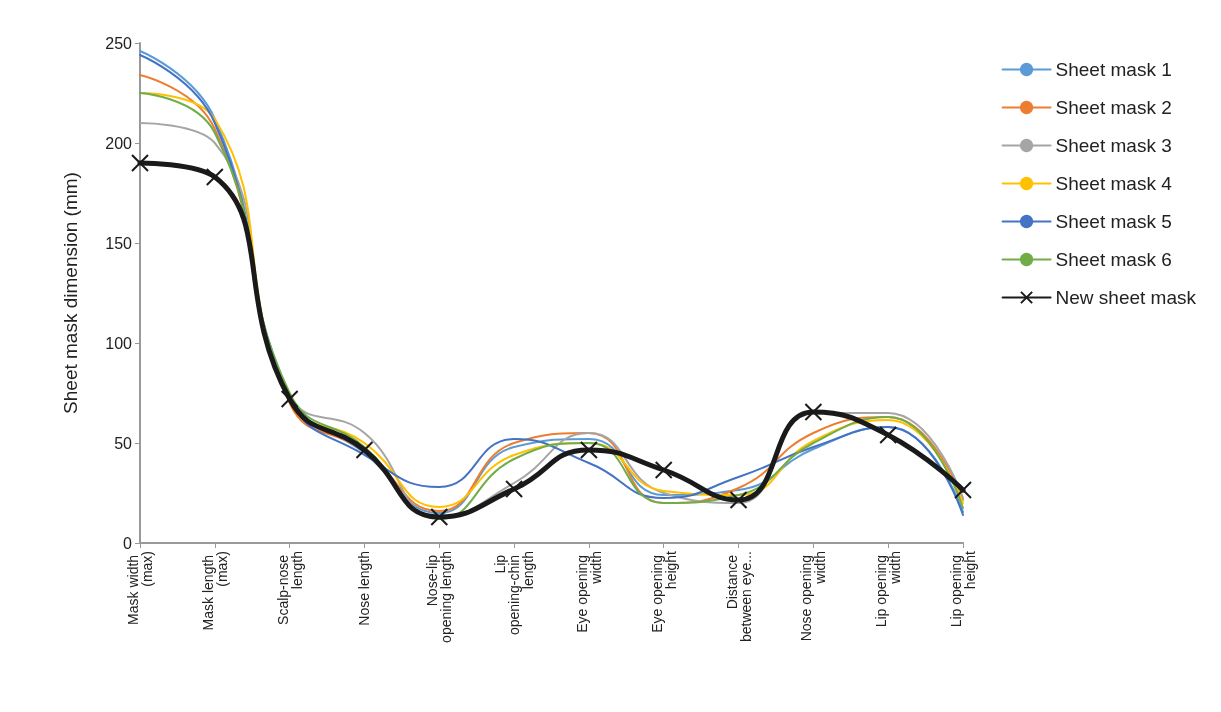 This screenshot has width=1221, height=712. What do you see at coordinates (813, 596) in the screenshot?
I see `x-tick-label: Nose opening width` at bounding box center [813, 596].